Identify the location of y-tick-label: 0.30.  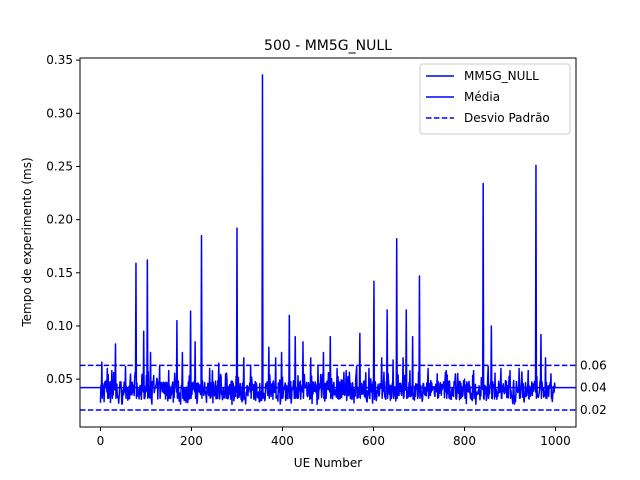
(59, 113).